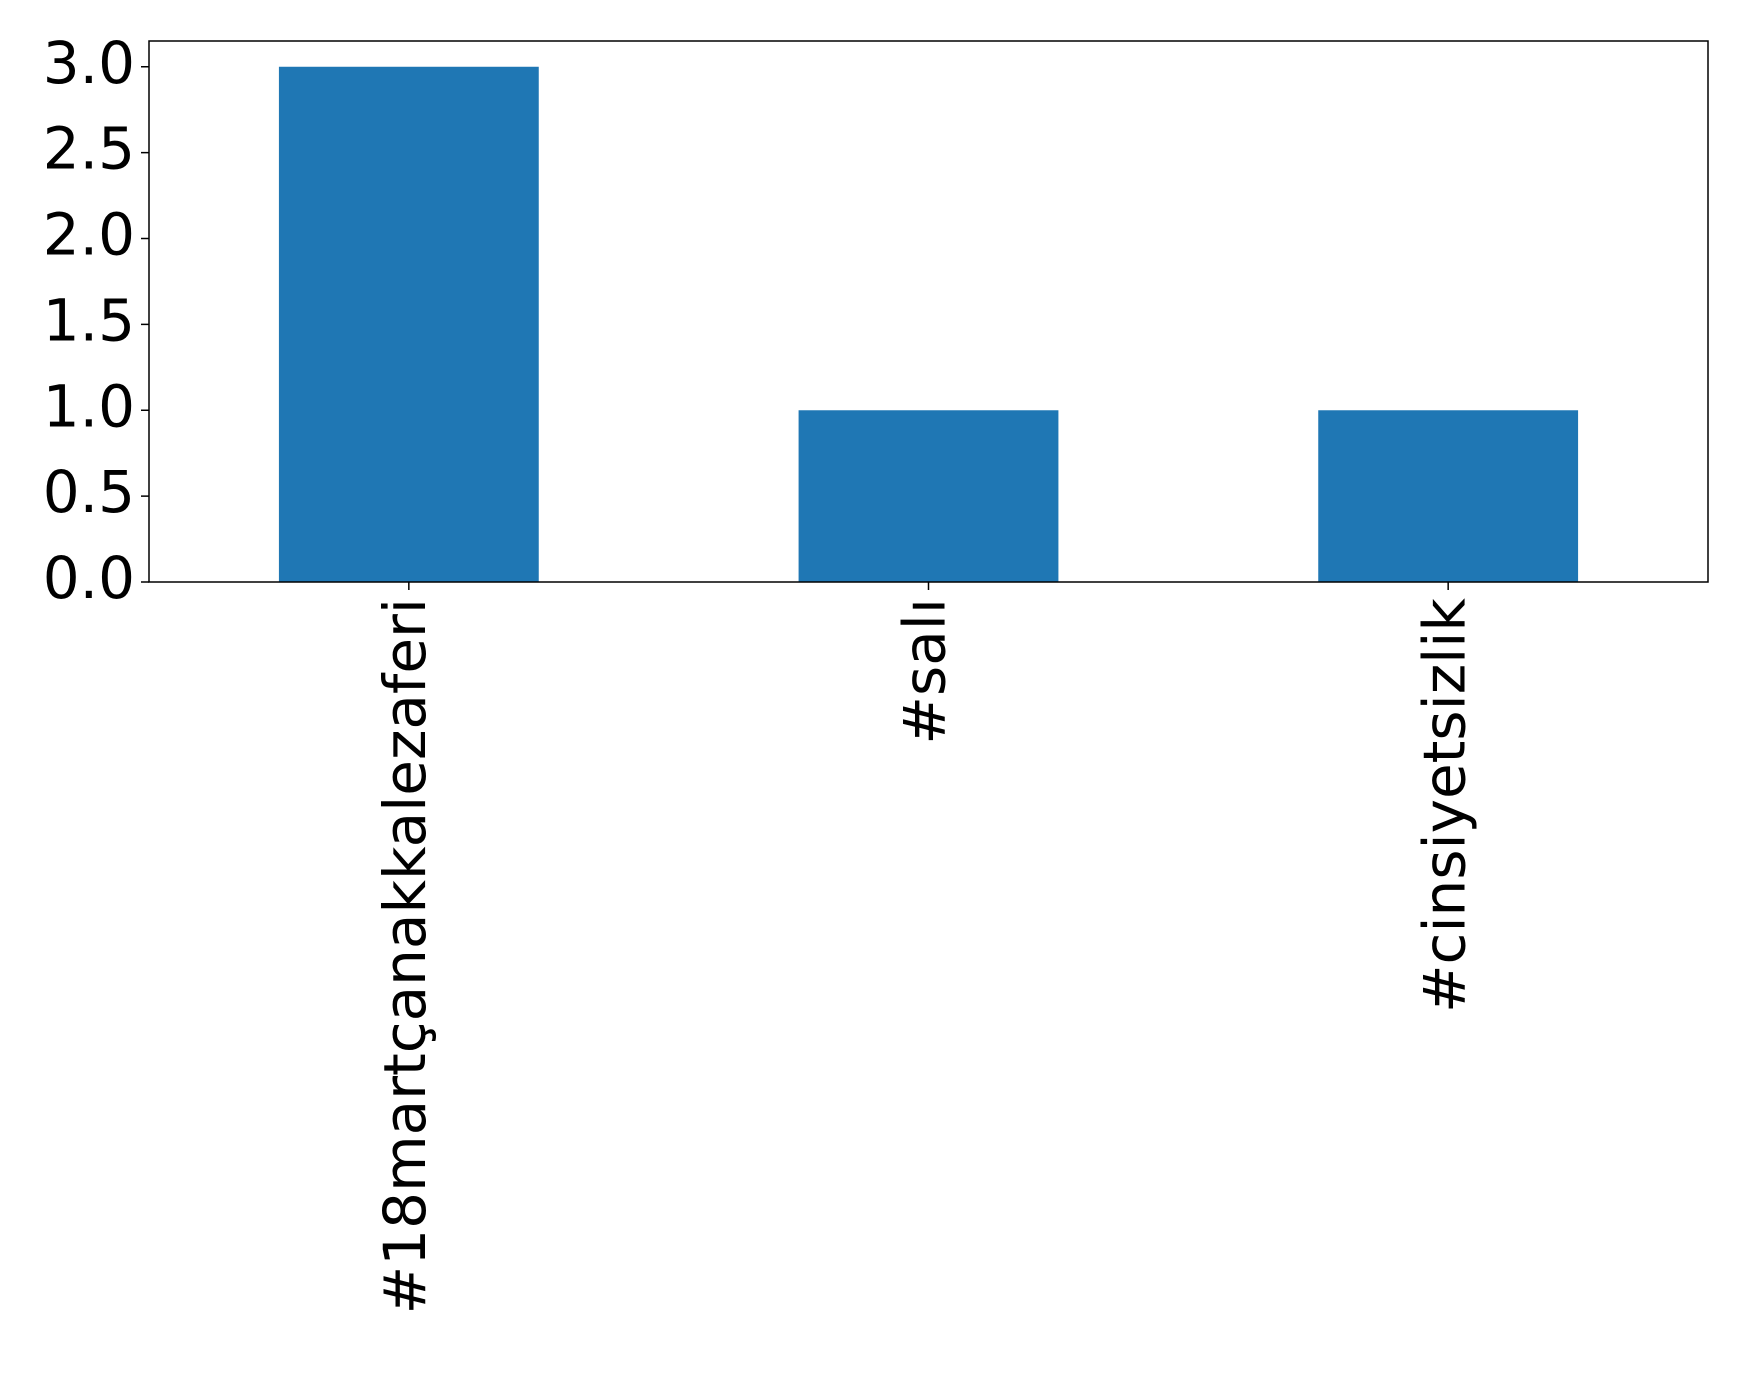  I want to click on y-tick-label: 2.0, so click(89, 235).